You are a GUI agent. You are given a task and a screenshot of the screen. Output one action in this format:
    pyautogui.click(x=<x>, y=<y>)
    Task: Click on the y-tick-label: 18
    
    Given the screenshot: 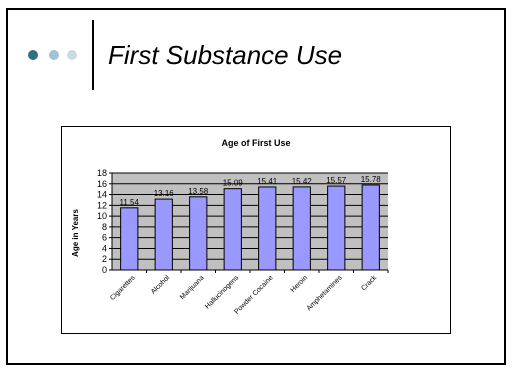 What is the action you would take?
    pyautogui.click(x=102, y=173)
    